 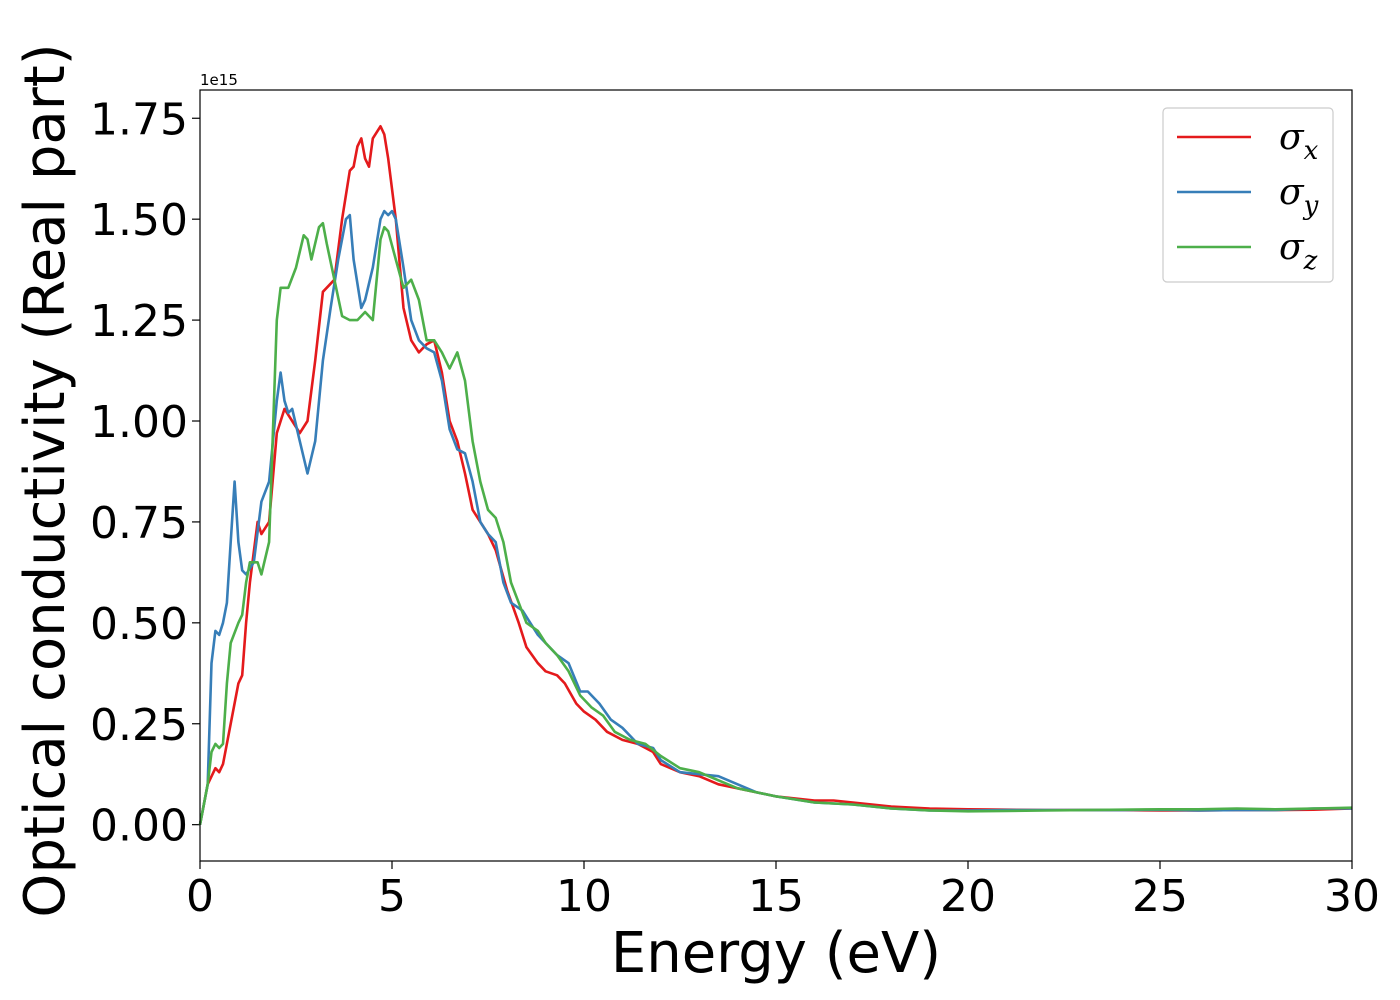 What do you see at coordinates (776, 953) in the screenshot?
I see `x-axis-label: Energy (eV)` at bounding box center [776, 953].